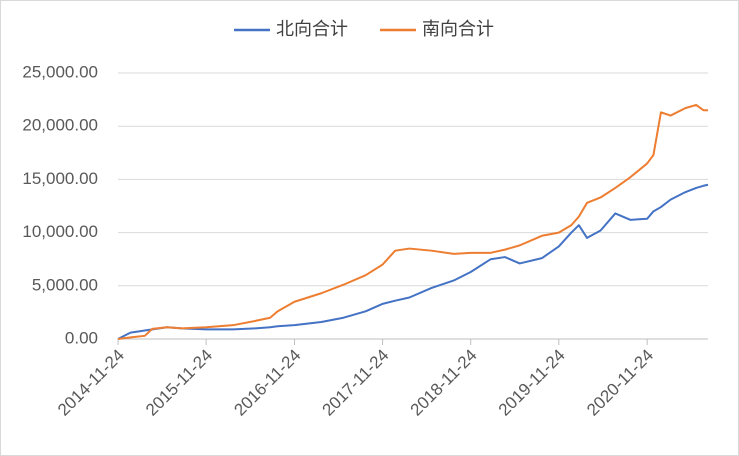 This screenshot has height=456, width=739. Describe the element at coordinates (364, 29) in the screenshot. I see `legend: 北向合计 南向合计` at that location.